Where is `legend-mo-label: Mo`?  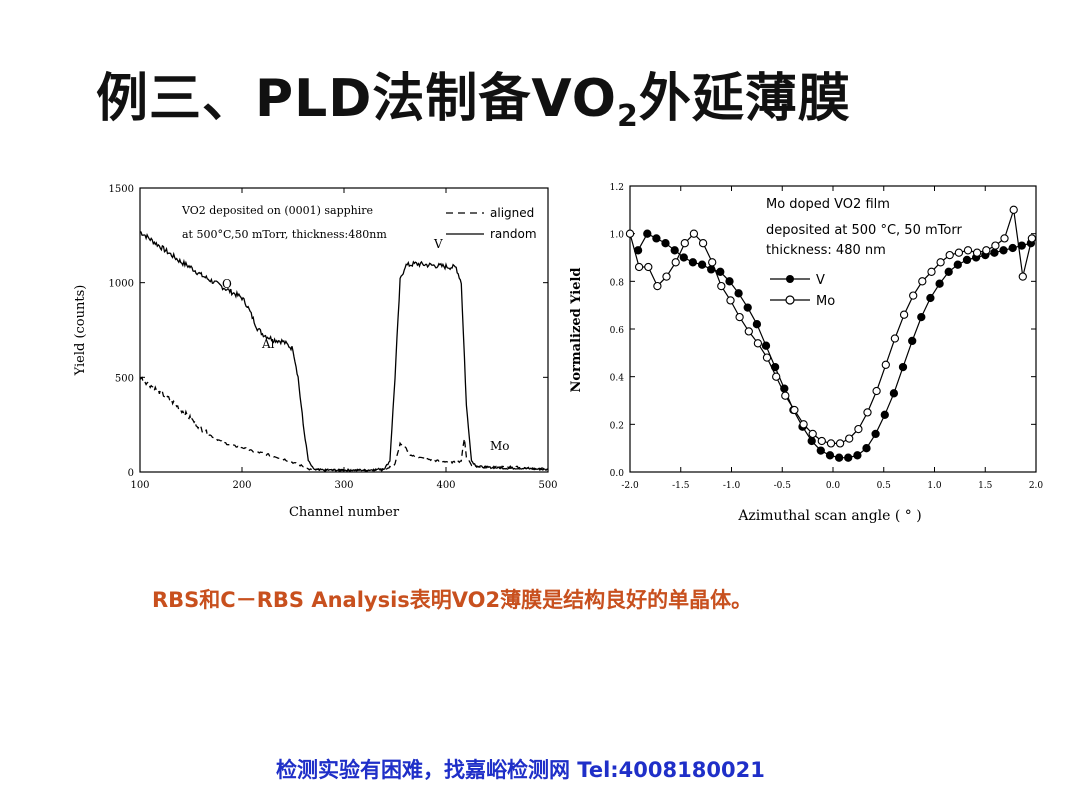
legend-mo-label: Mo is located at coordinates (825, 301).